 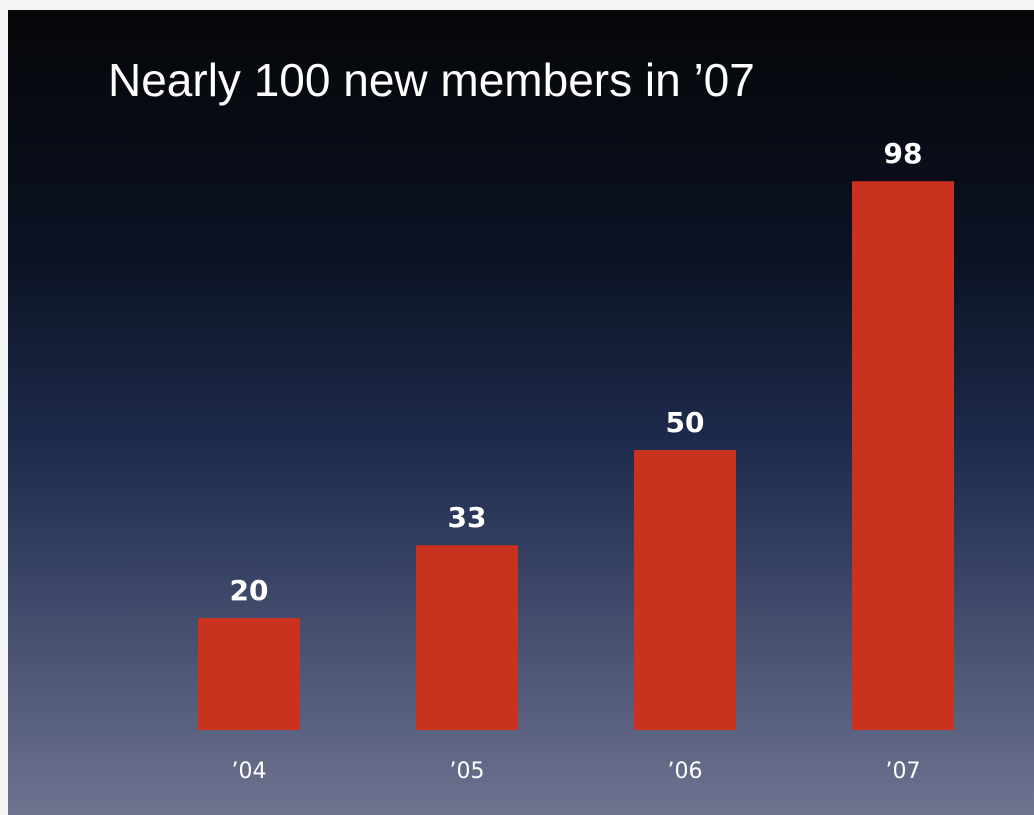 What do you see at coordinates (249, 771) in the screenshot?
I see `x-tick-label: ’04` at bounding box center [249, 771].